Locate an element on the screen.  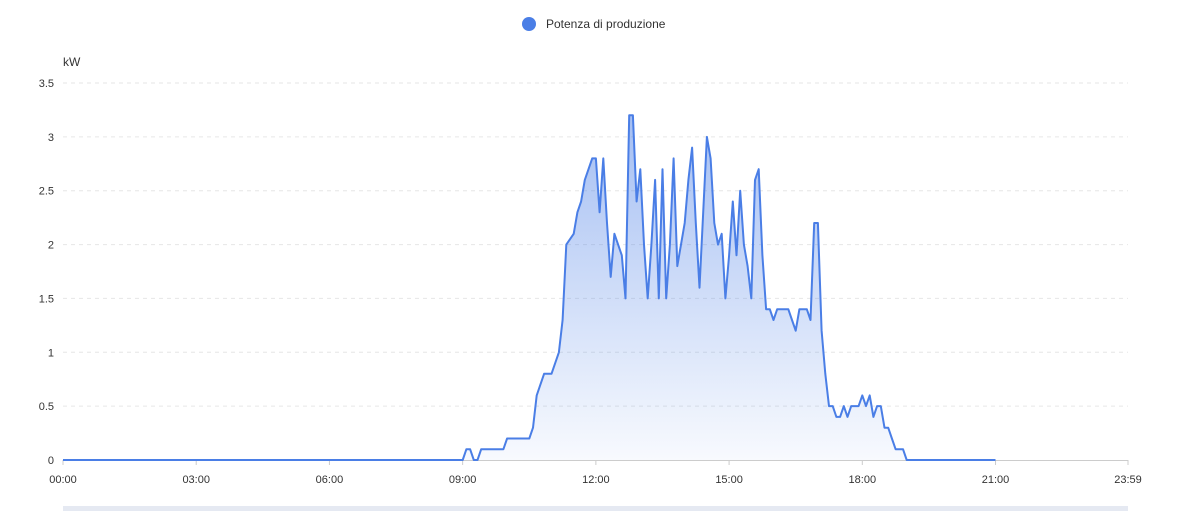
zoom-slider-track is located at coordinates (595, 508).